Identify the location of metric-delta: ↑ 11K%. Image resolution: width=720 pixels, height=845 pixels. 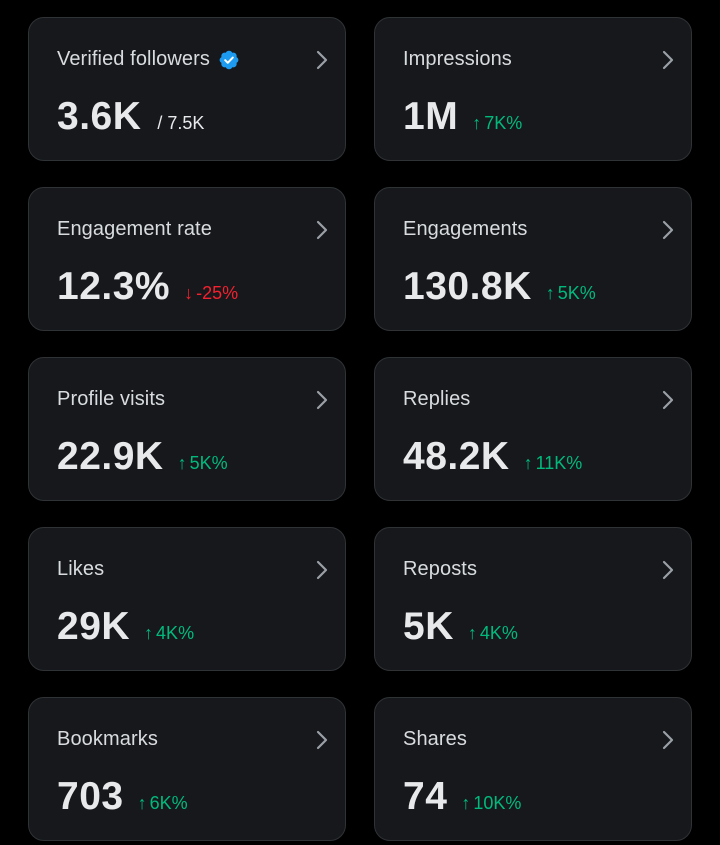
(553, 463).